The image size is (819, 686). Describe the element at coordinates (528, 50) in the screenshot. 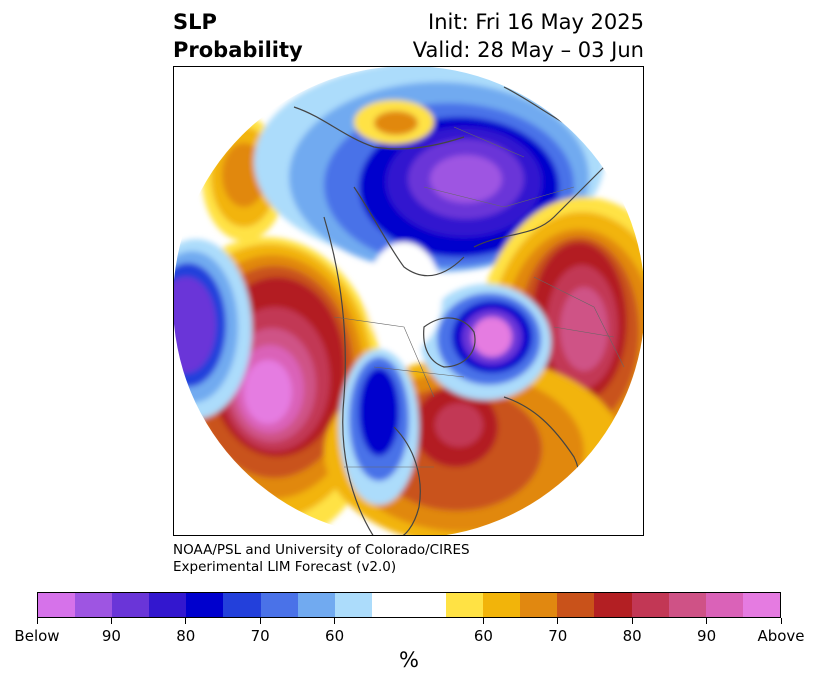

I see `valid-dates: Valid: 28 May – 03 Jun` at that location.